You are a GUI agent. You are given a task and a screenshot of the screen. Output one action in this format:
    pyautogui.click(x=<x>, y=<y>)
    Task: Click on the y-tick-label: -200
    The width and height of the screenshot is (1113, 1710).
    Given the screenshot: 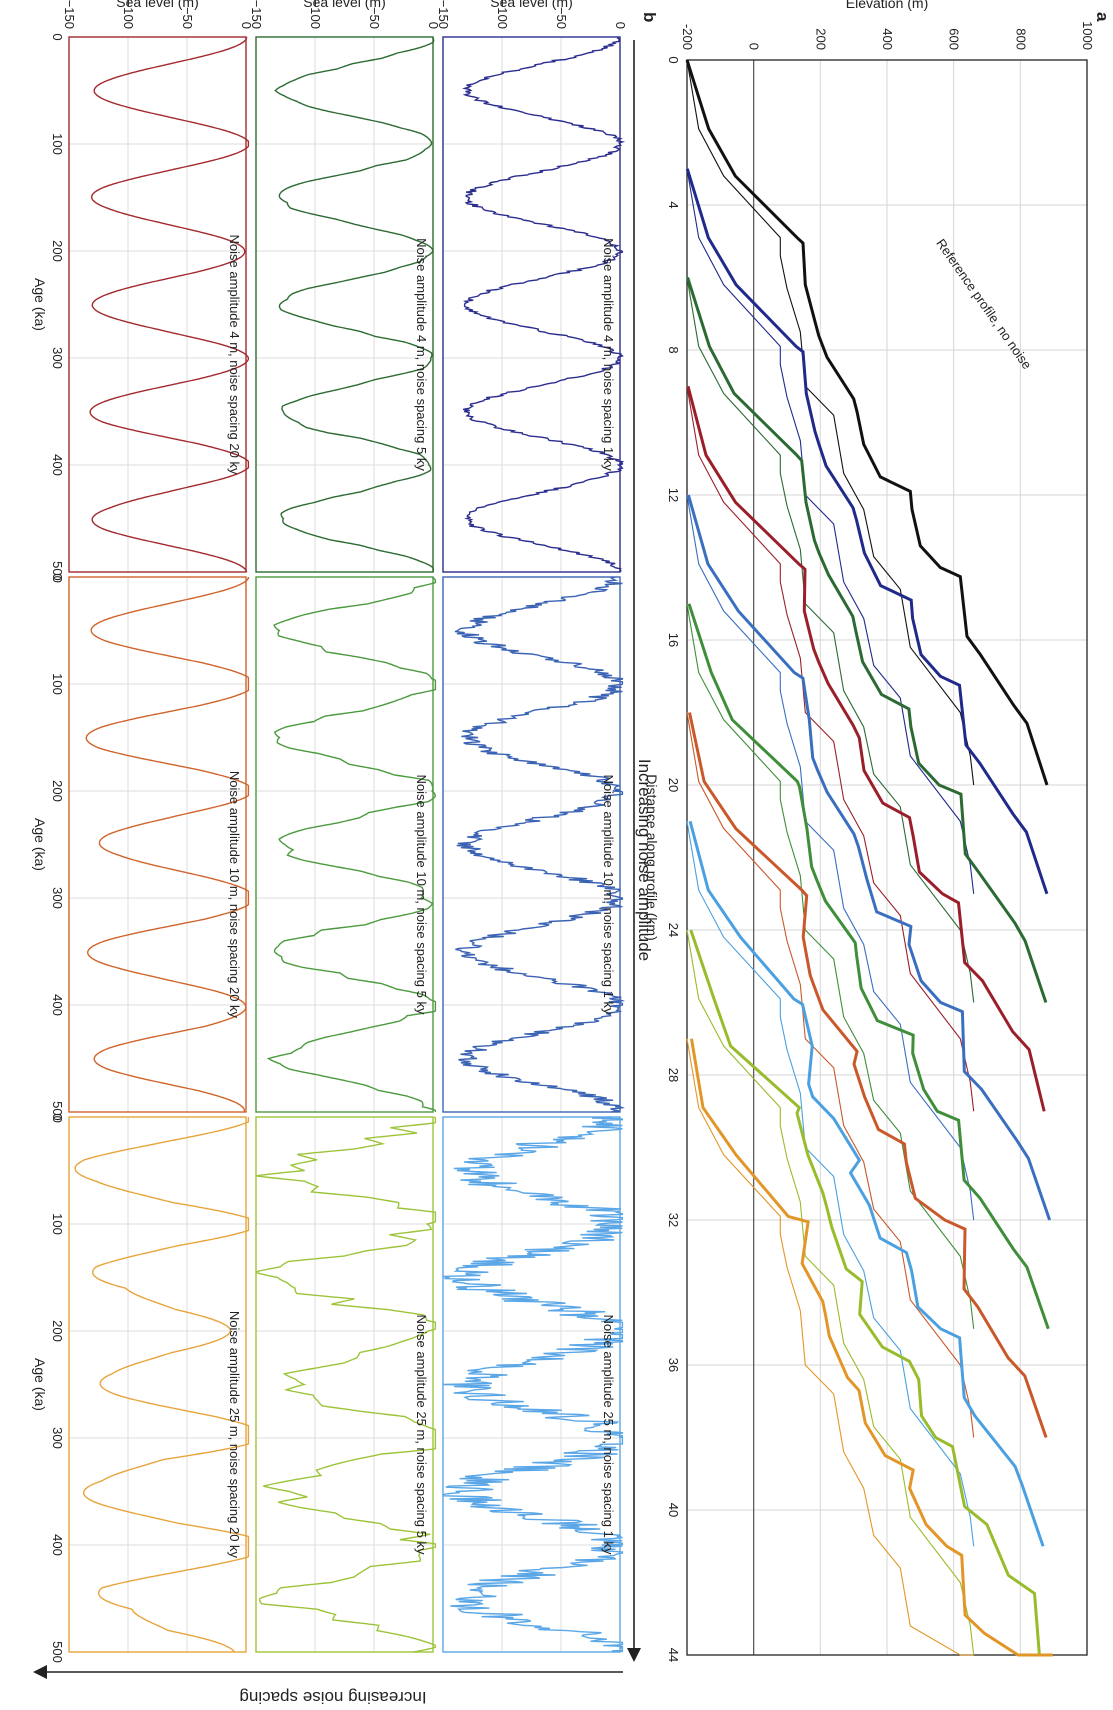 What is the action you would take?
    pyautogui.click(x=687, y=37)
    